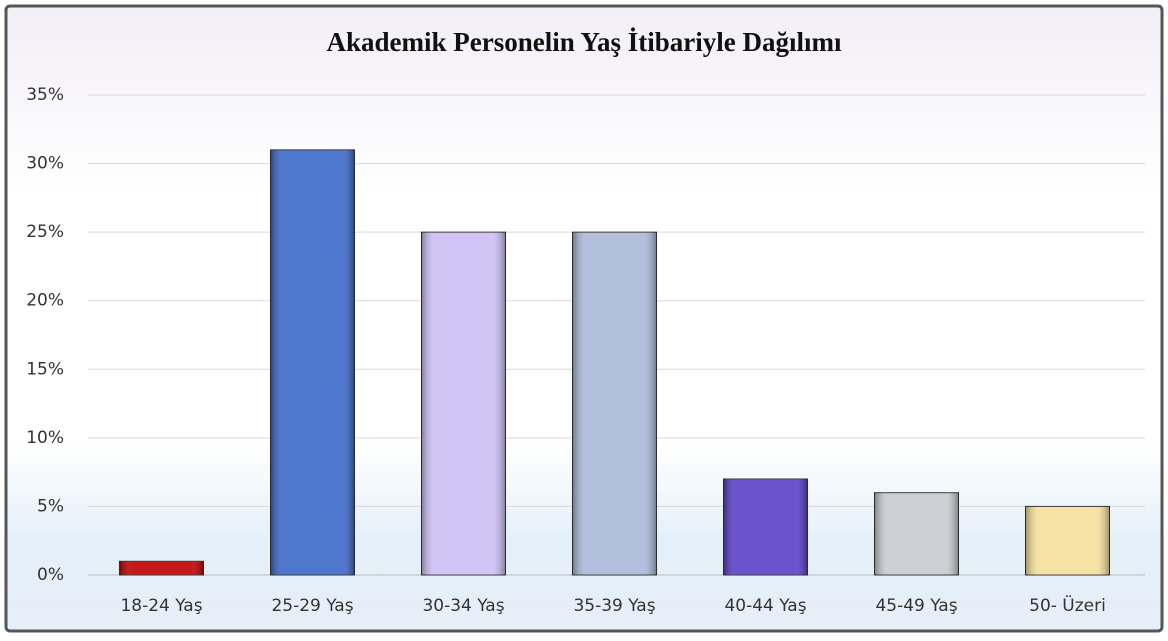 The height and width of the screenshot is (641, 1168). I want to click on y-tick-label: 25%, so click(45, 232).